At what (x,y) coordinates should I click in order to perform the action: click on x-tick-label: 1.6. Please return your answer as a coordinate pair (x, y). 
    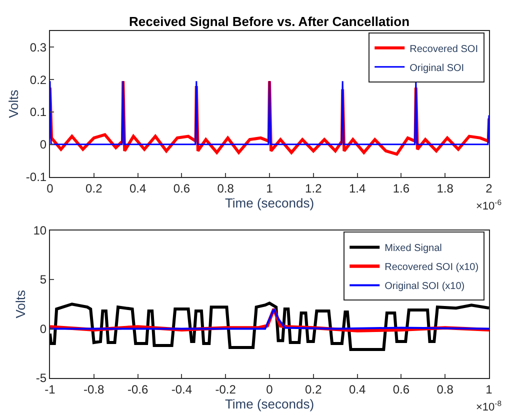
    Looking at the image, I should click on (401, 188).